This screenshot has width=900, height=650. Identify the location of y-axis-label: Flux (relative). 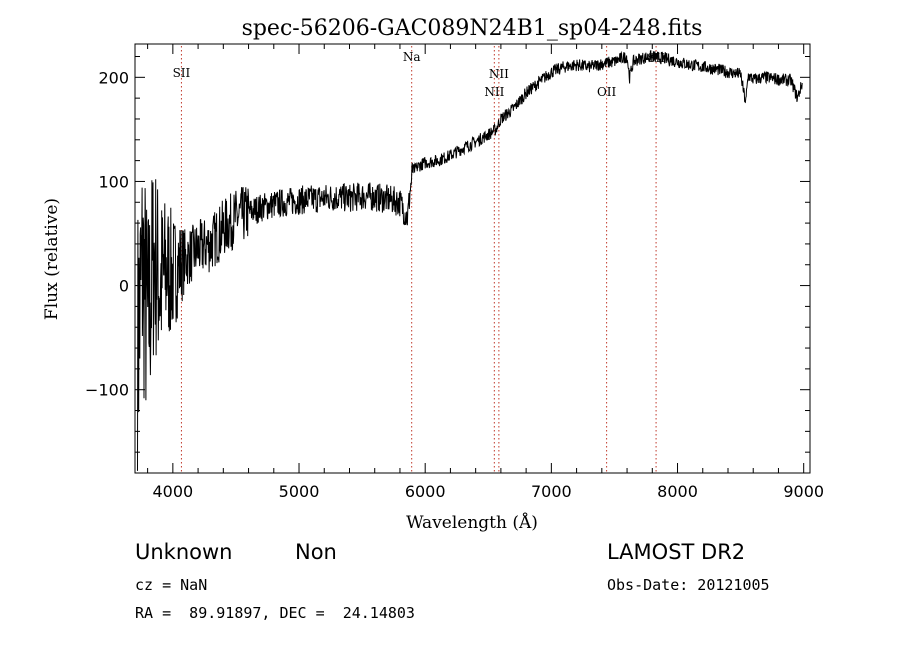
(52, 259).